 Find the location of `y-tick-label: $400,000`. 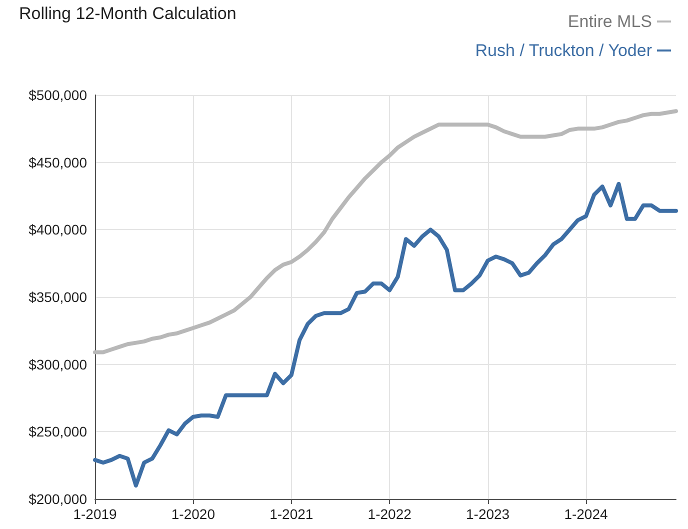

y-tick-label: $400,000 is located at coordinates (58, 230).